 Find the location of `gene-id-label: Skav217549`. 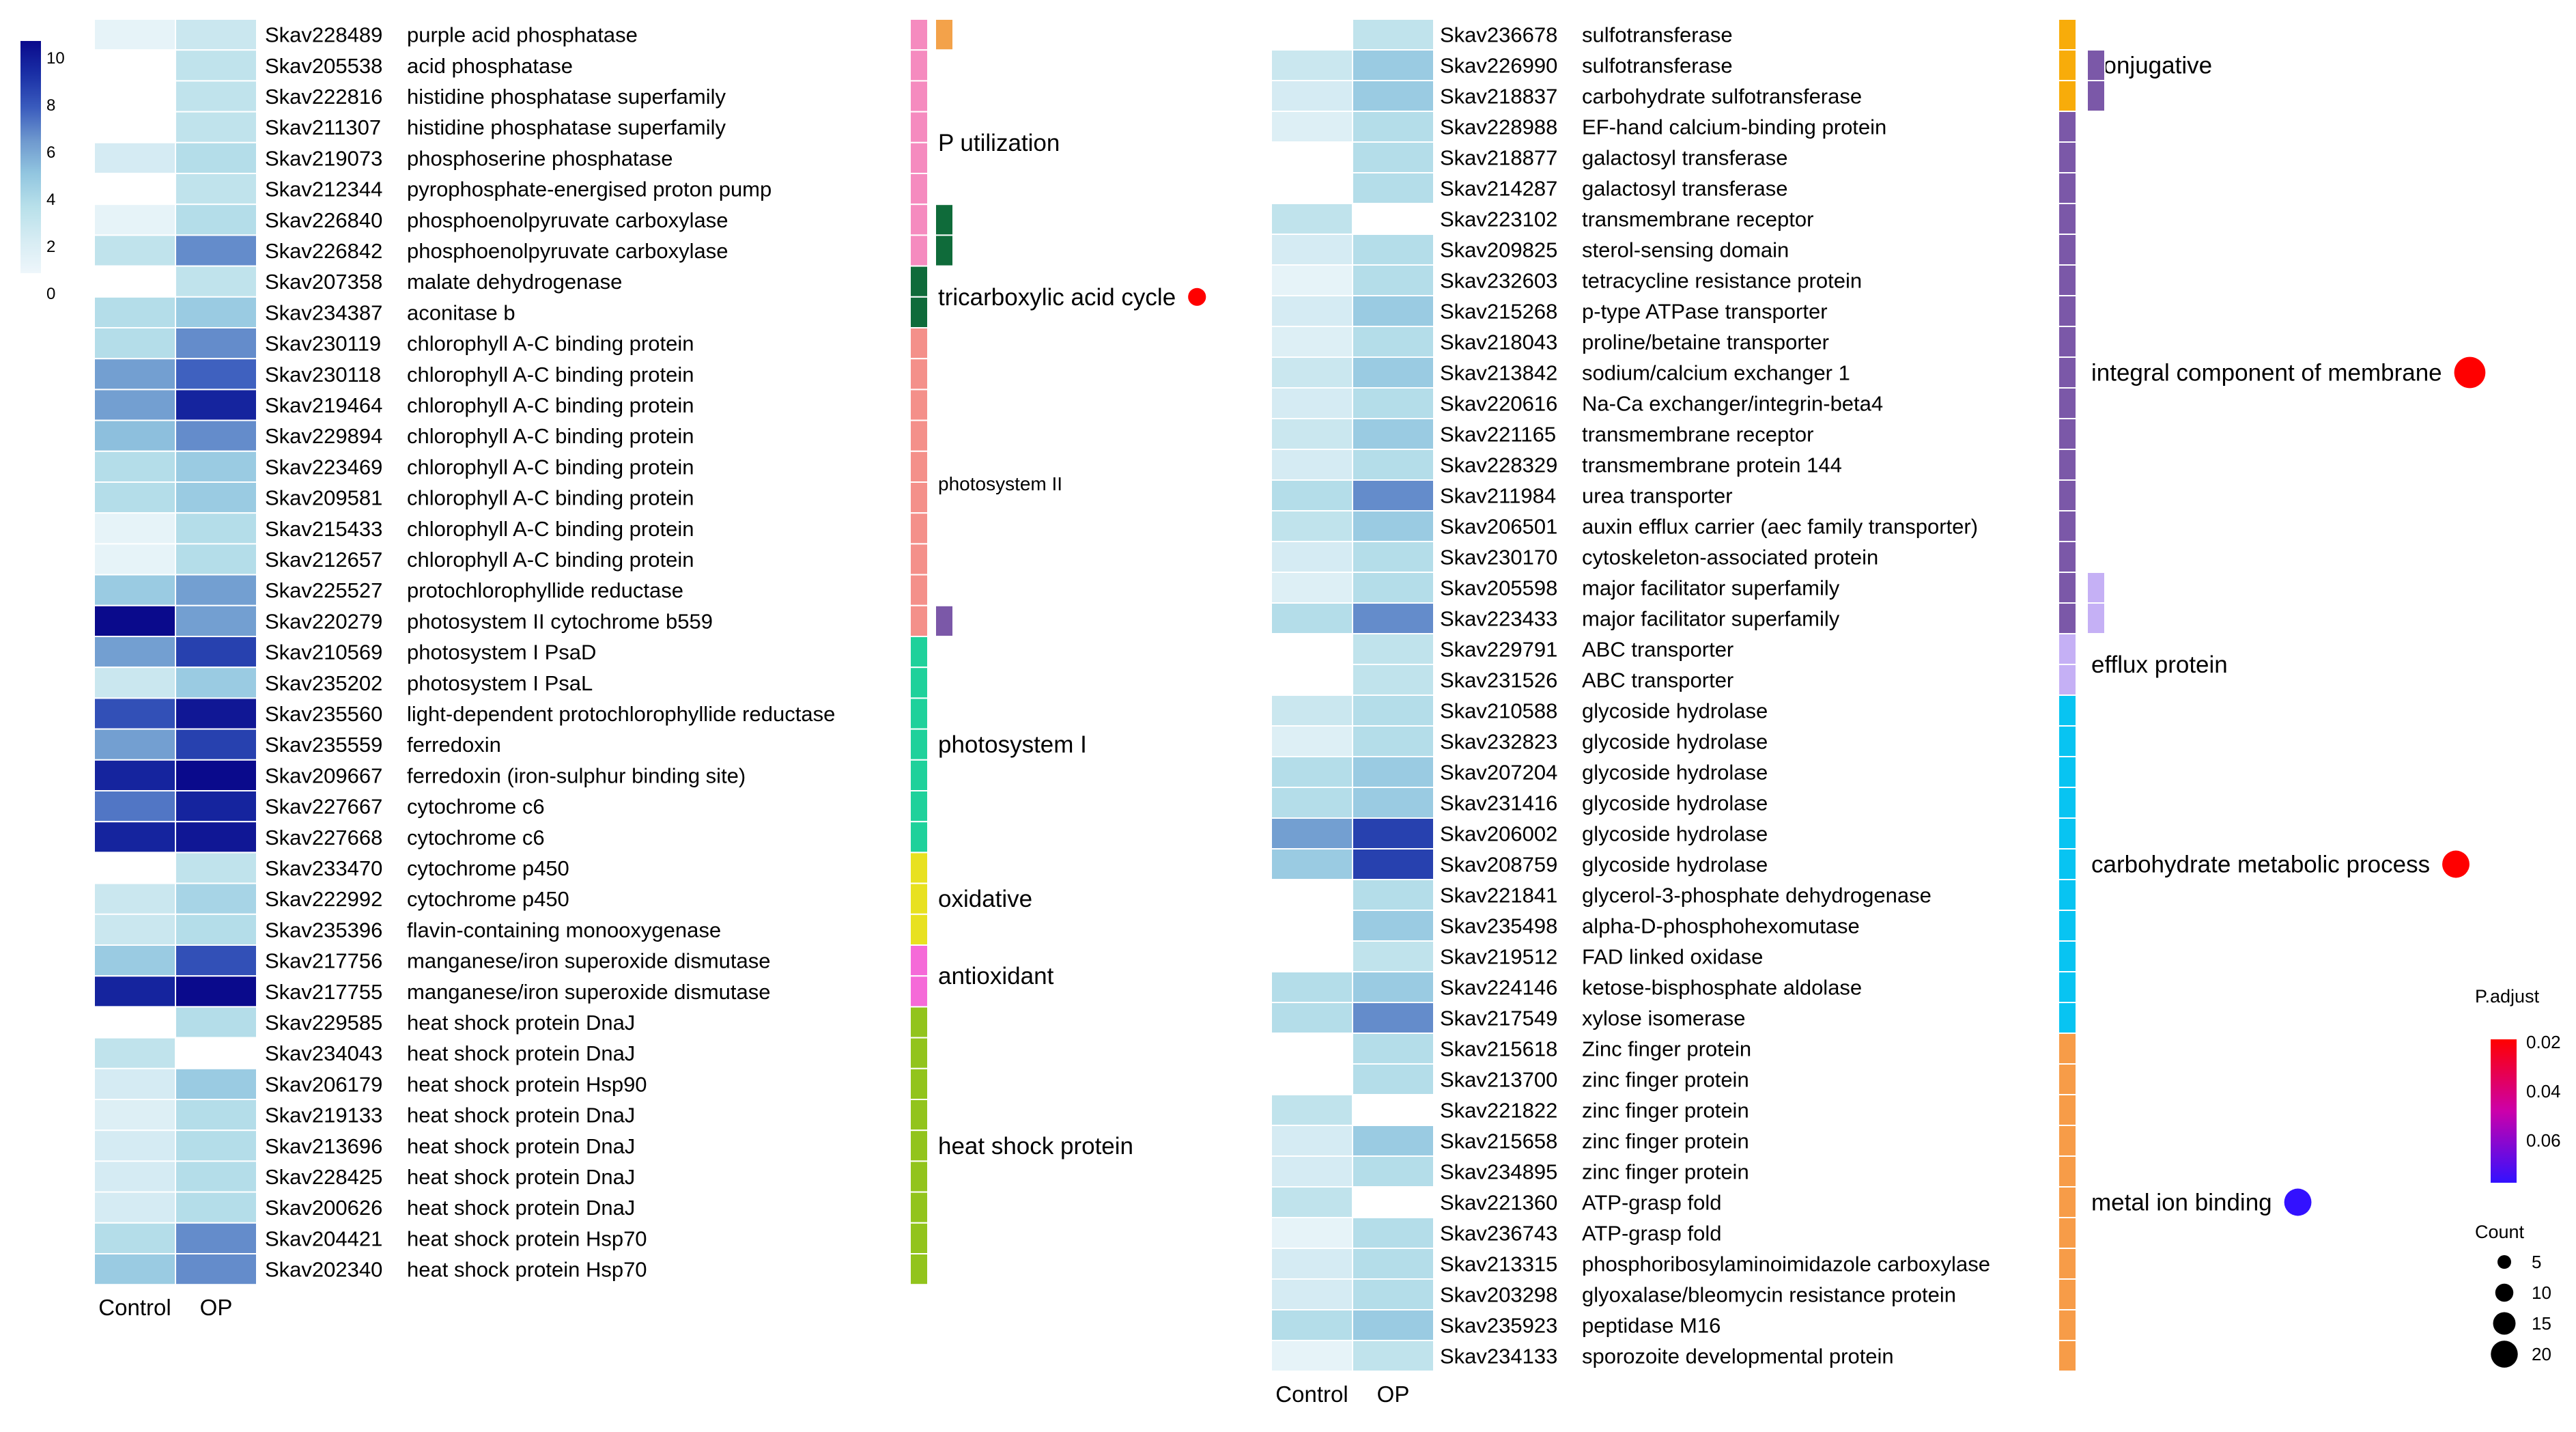

gene-id-label: Skav217549 is located at coordinates (1498, 1018).